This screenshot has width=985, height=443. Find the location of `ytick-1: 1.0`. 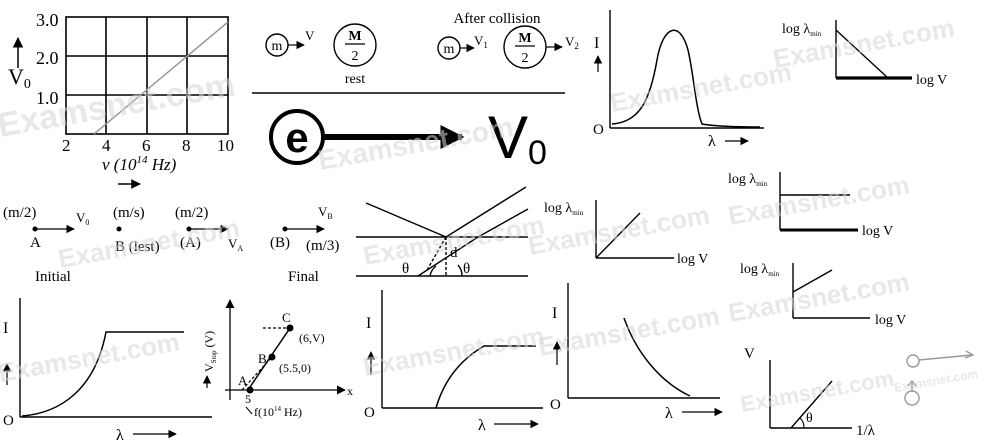

ytick-1: 1.0 is located at coordinates (47, 98).